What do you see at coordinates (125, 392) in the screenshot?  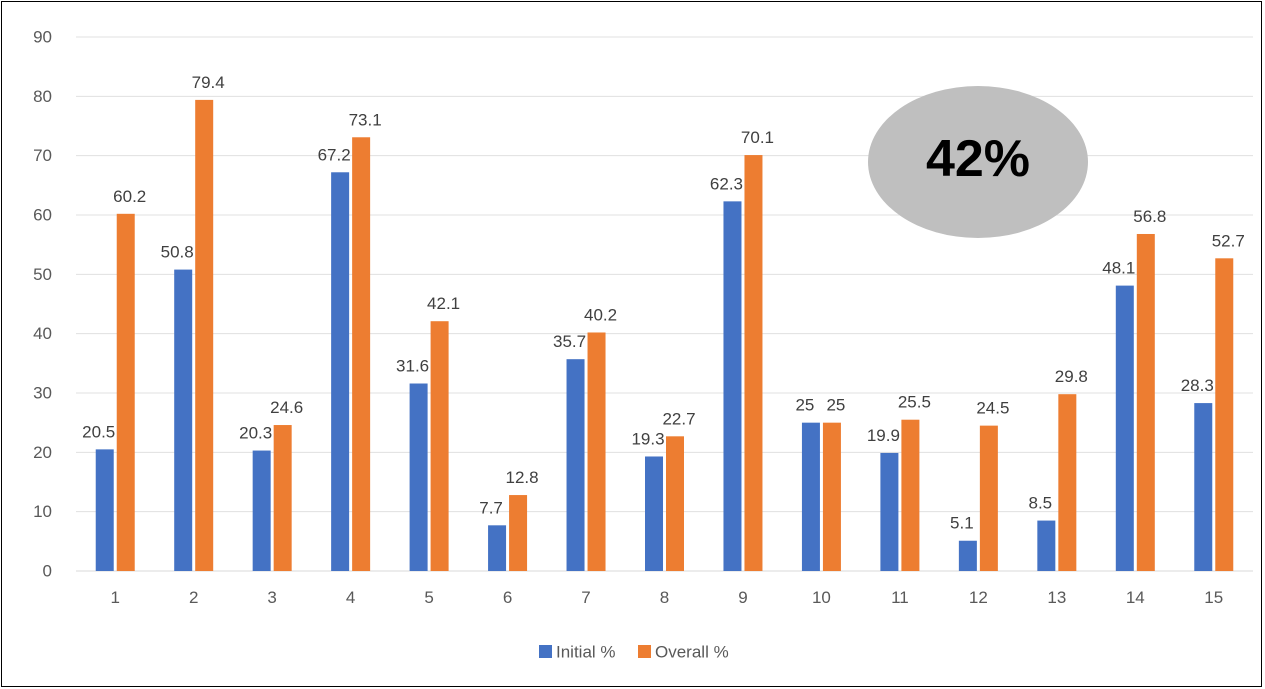 I see `bar-series2-cat1` at bounding box center [125, 392].